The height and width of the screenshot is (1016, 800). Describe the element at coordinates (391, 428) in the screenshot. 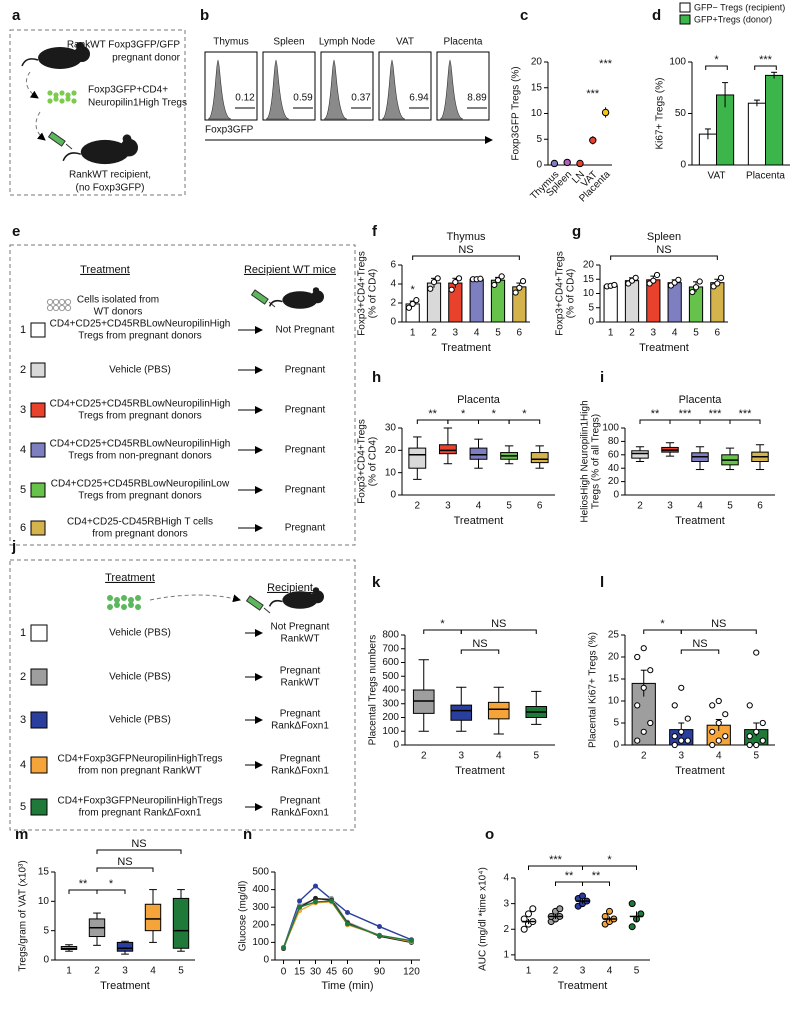

I see `y-tick-label: 30` at that location.